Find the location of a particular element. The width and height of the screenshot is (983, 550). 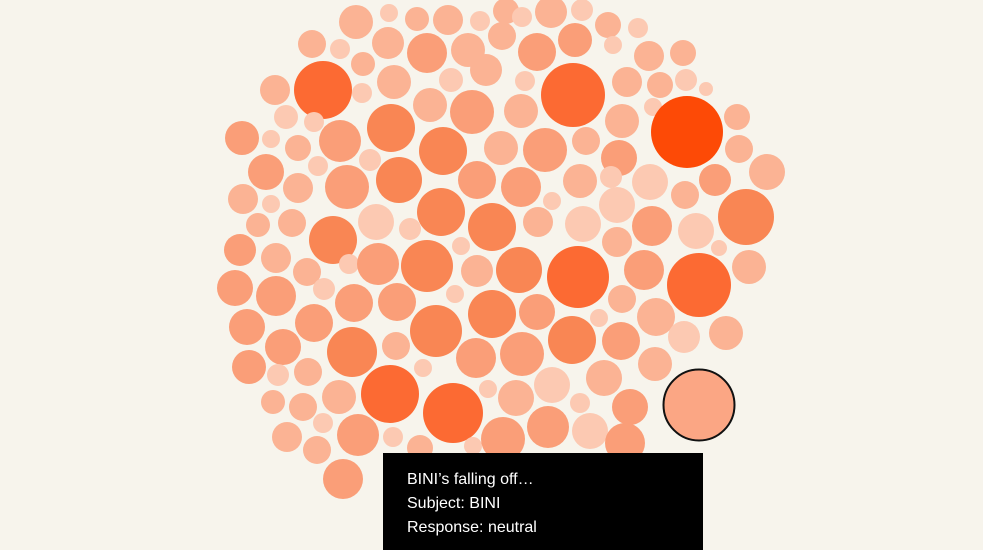

highlighted-bubble is located at coordinates (699, 405).